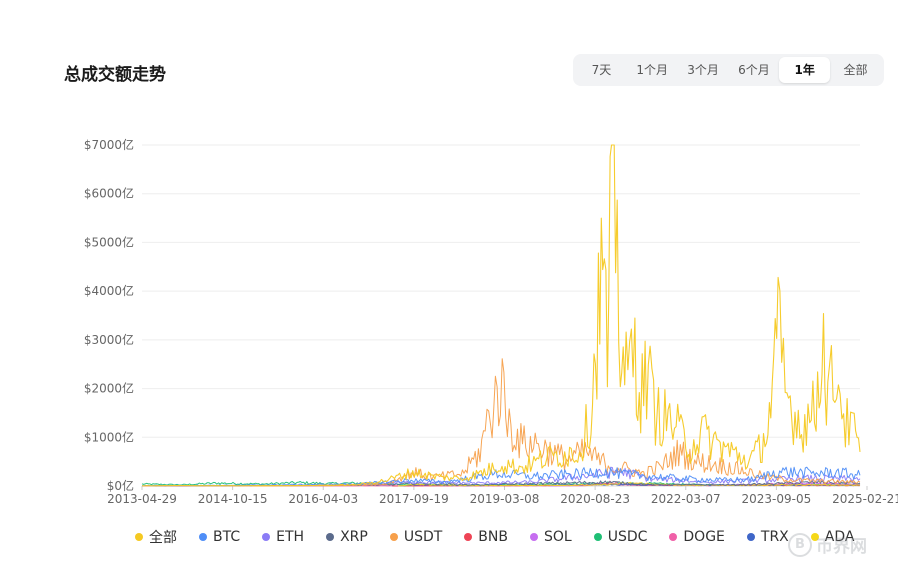 Image resolution: width=898 pixels, height=572 pixels. I want to click on legend-item-全部: 全部, so click(156, 537).